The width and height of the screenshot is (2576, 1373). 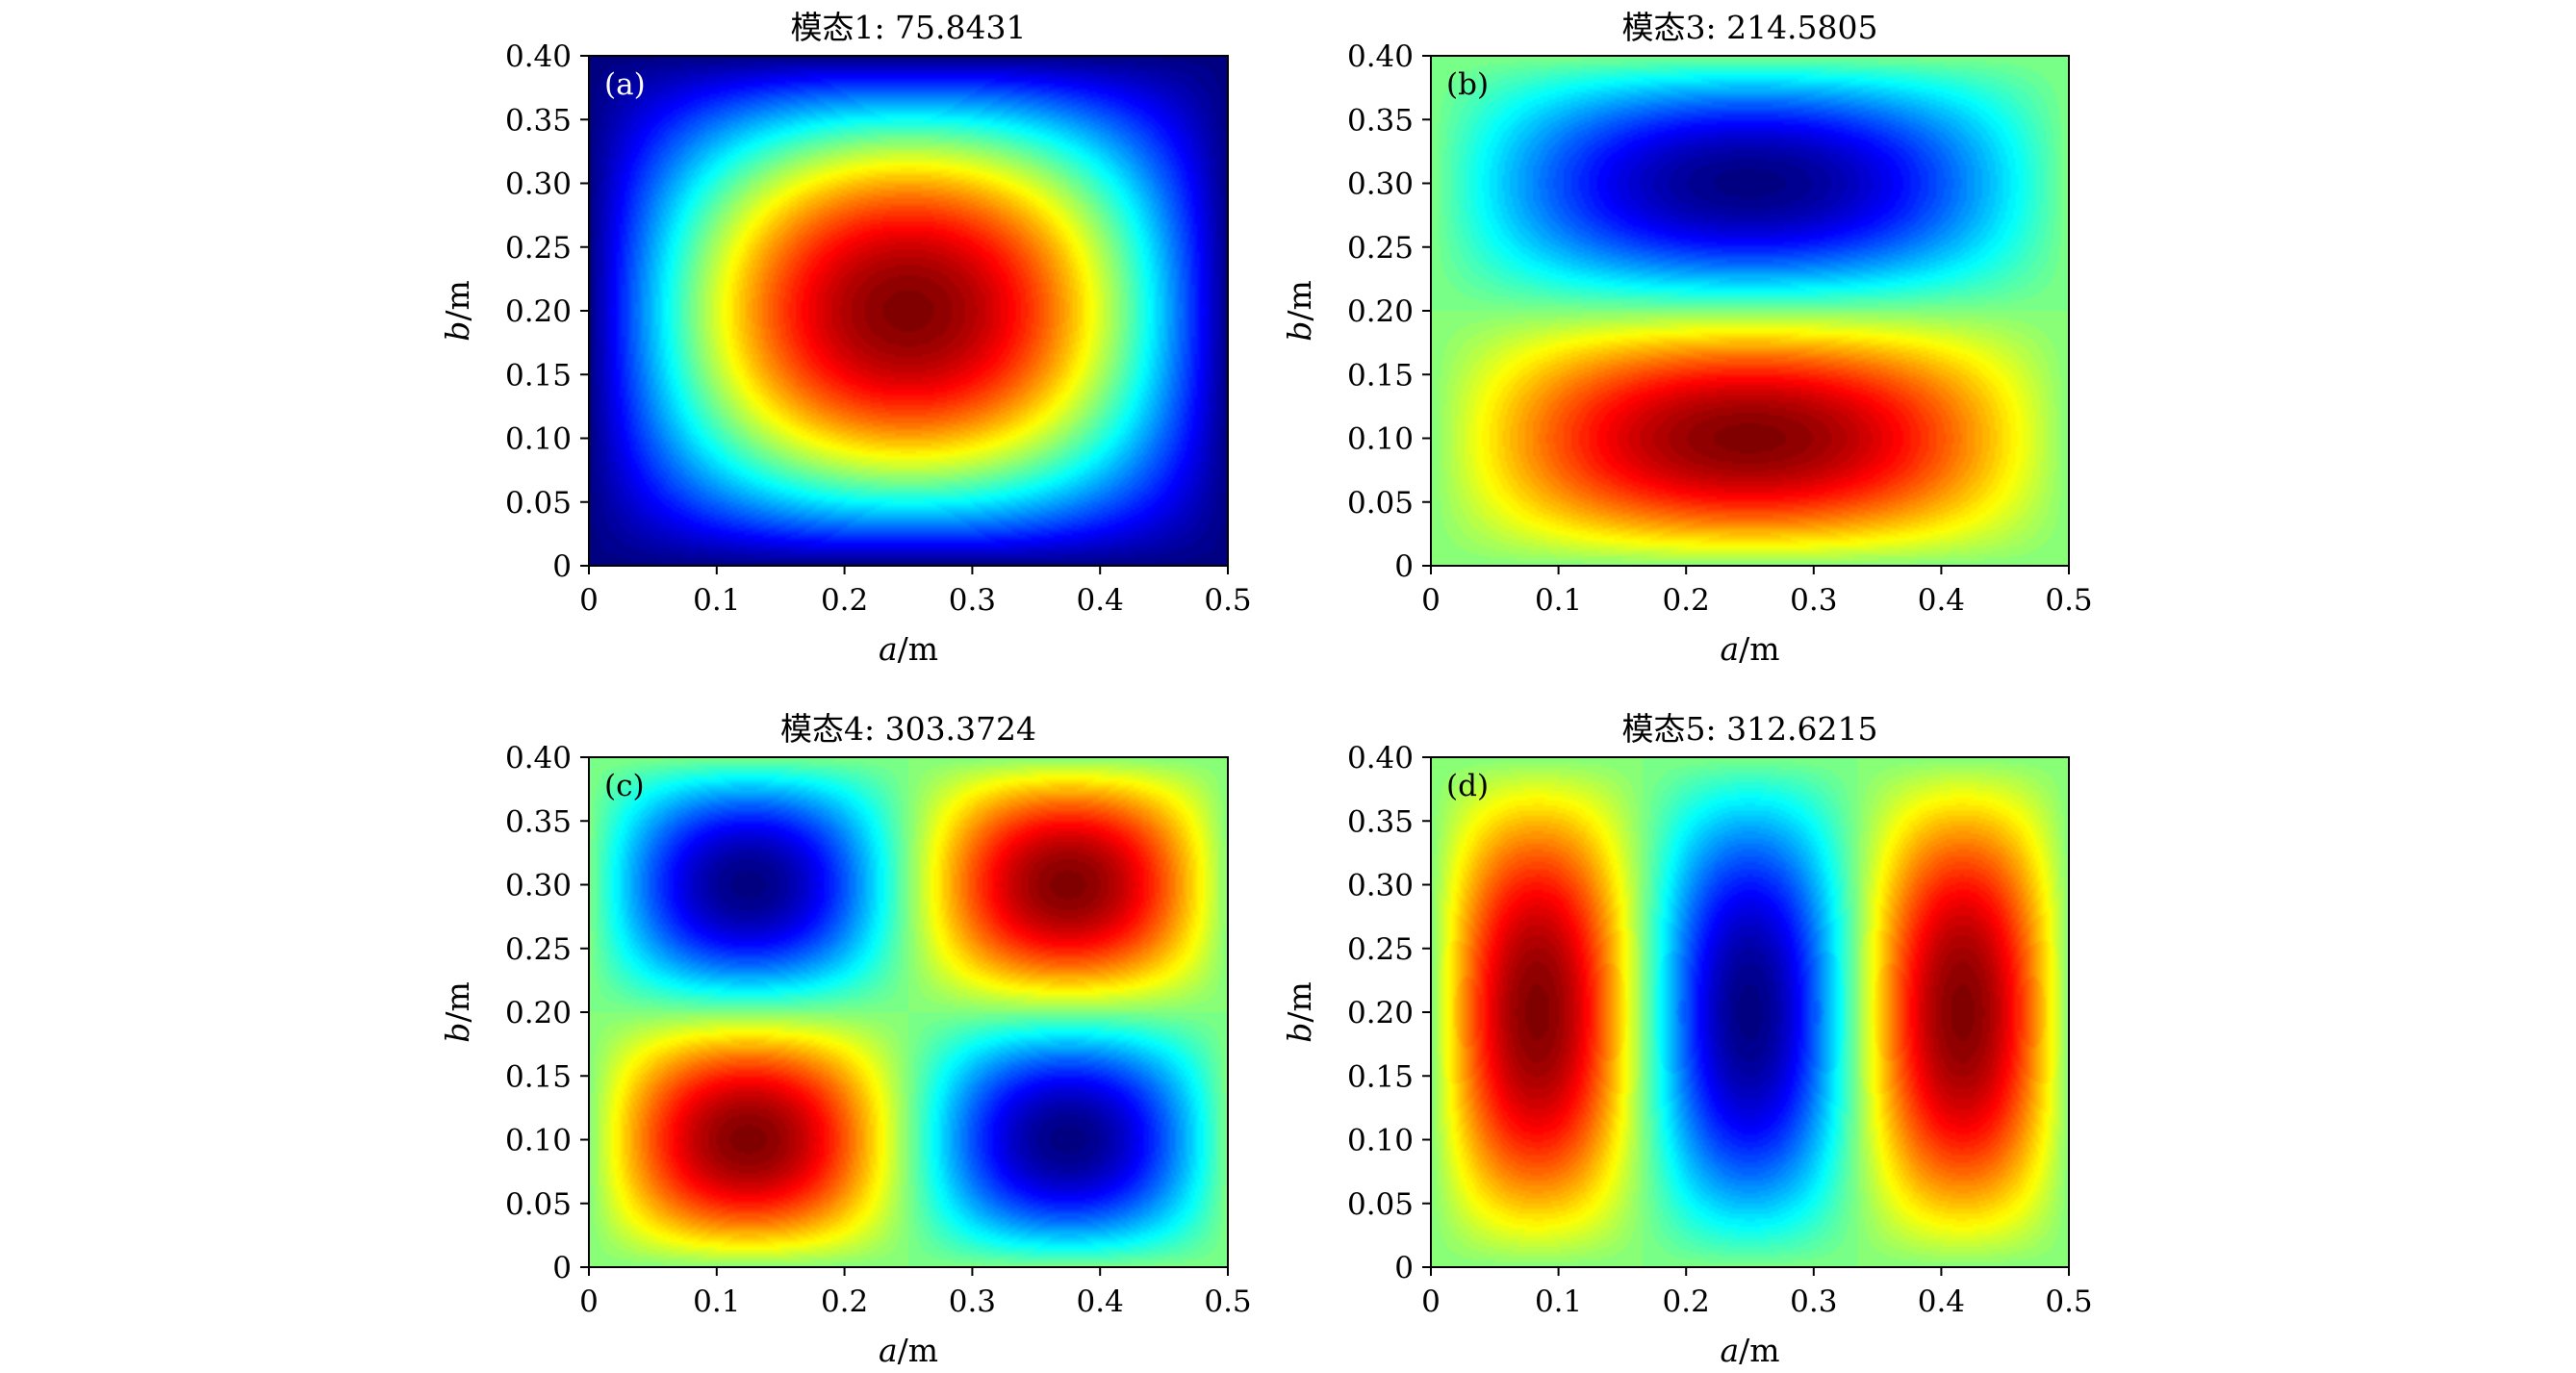 What do you see at coordinates (1749, 729) in the screenshot?
I see `panel-title: 模态5: 312.6215` at bounding box center [1749, 729].